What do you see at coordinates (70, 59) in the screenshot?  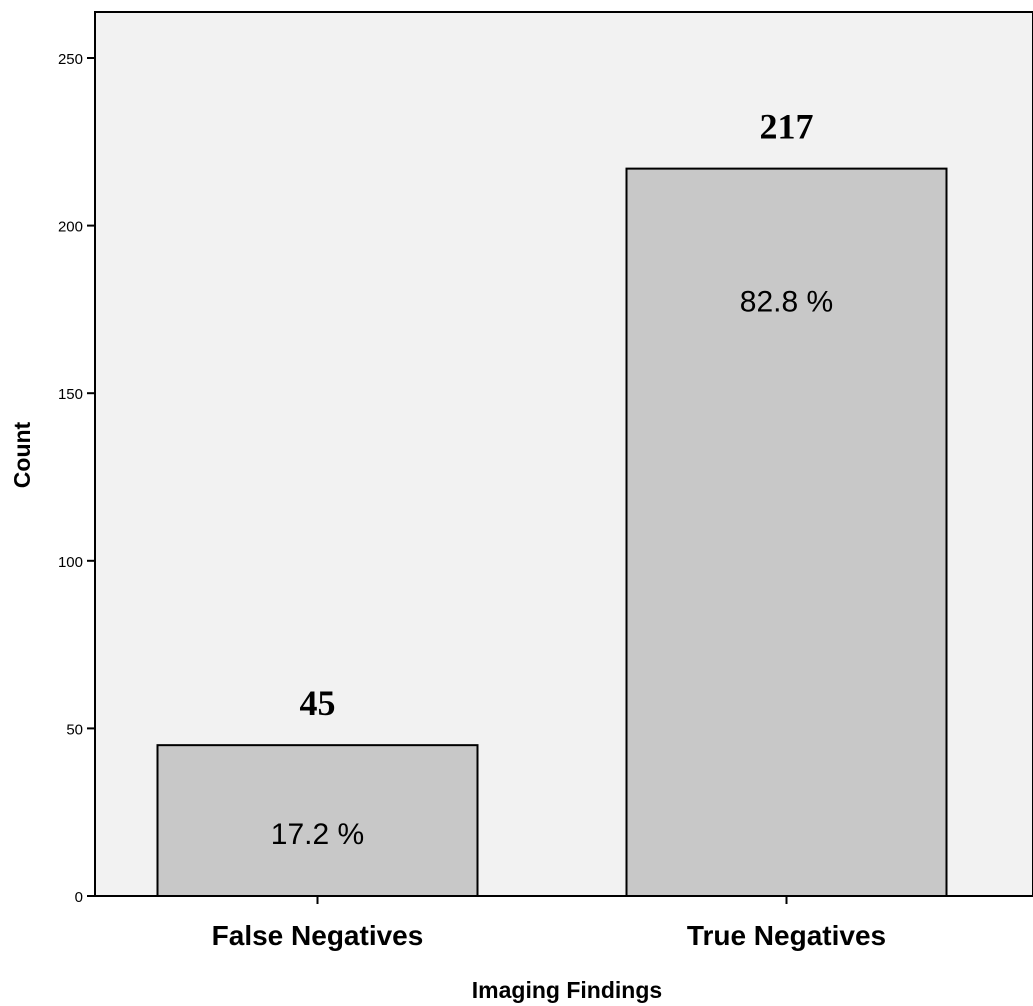 I see `y-tick-label: 250` at bounding box center [70, 59].